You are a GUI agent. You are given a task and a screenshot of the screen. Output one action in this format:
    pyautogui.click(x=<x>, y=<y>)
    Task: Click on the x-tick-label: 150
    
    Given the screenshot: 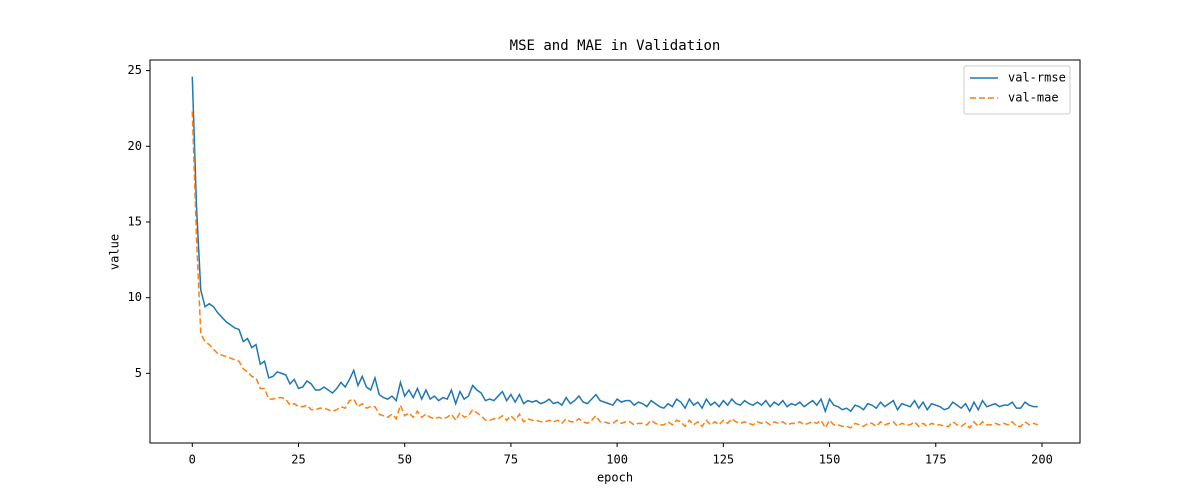 What is the action you would take?
    pyautogui.click(x=830, y=460)
    